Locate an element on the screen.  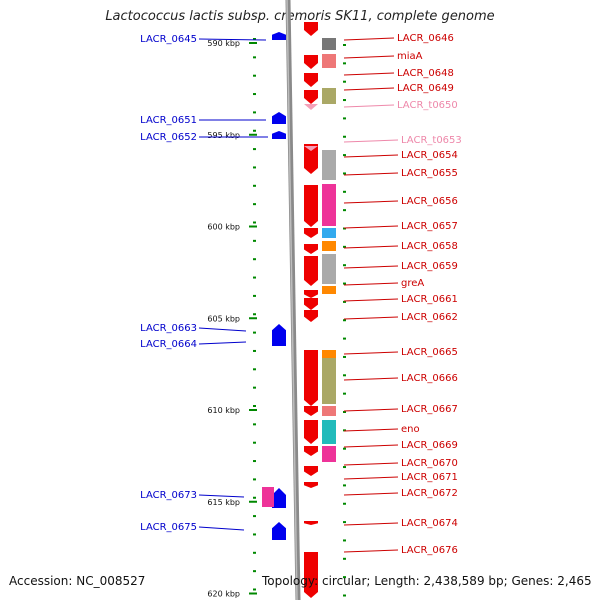
forward-gene-label: LACR_0655 is located at coordinates (429, 173).